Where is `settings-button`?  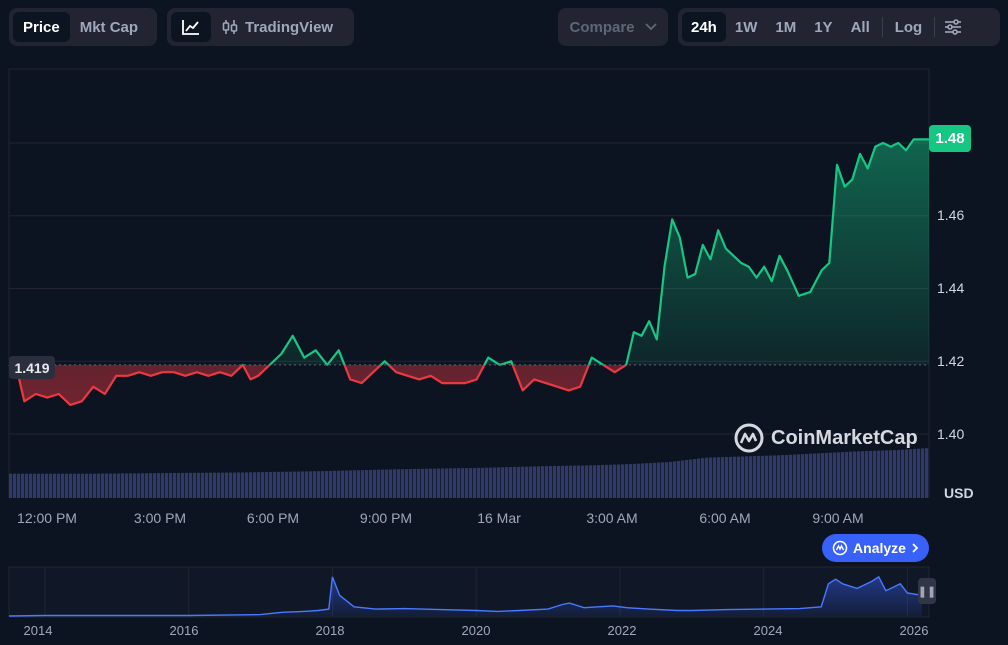 settings-button is located at coordinates (953, 27).